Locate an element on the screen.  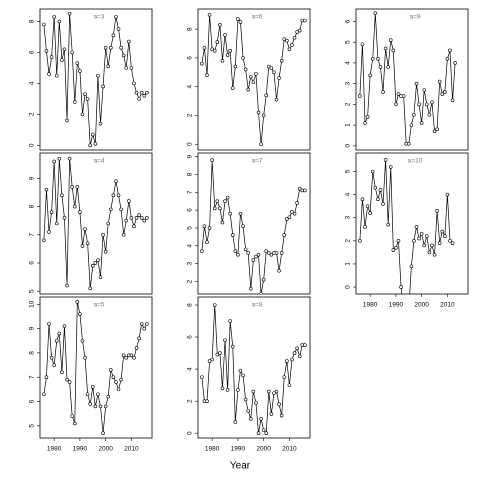
y-tick-label: 1 is located at coordinates (348, 264).